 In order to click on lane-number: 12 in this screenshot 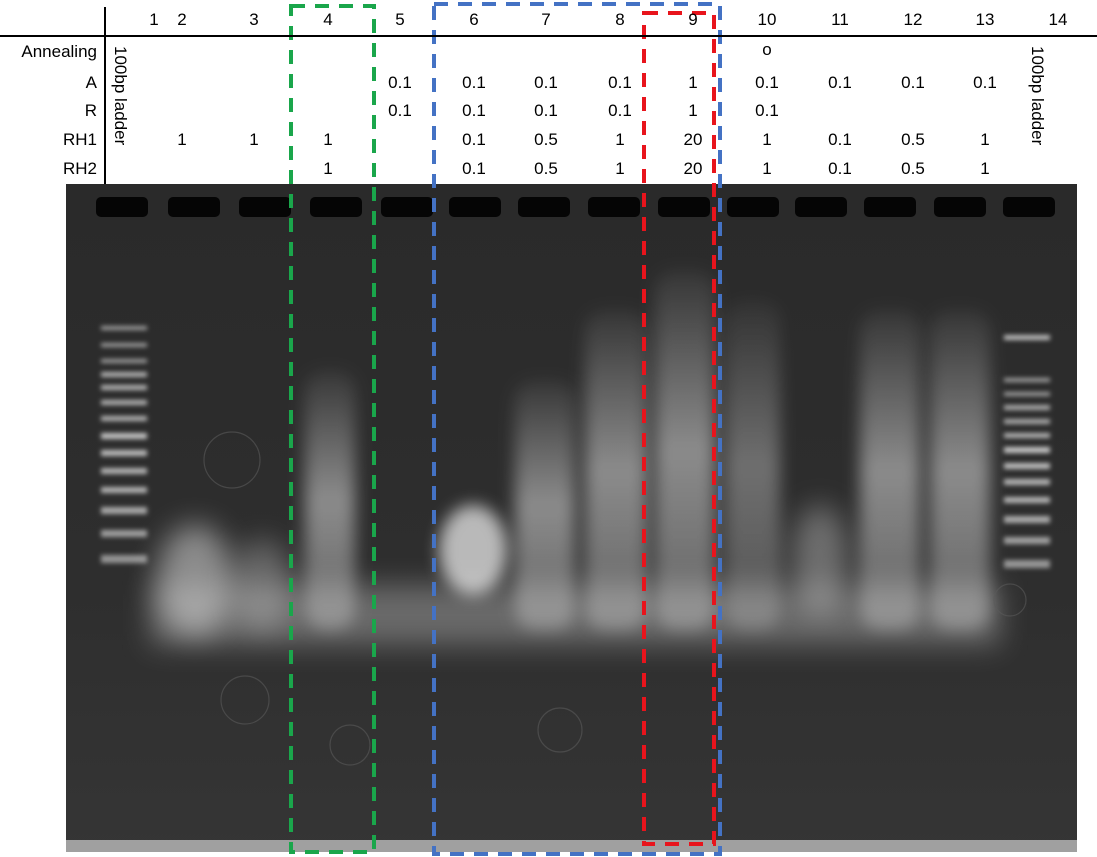, I will do `click(913, 19)`.